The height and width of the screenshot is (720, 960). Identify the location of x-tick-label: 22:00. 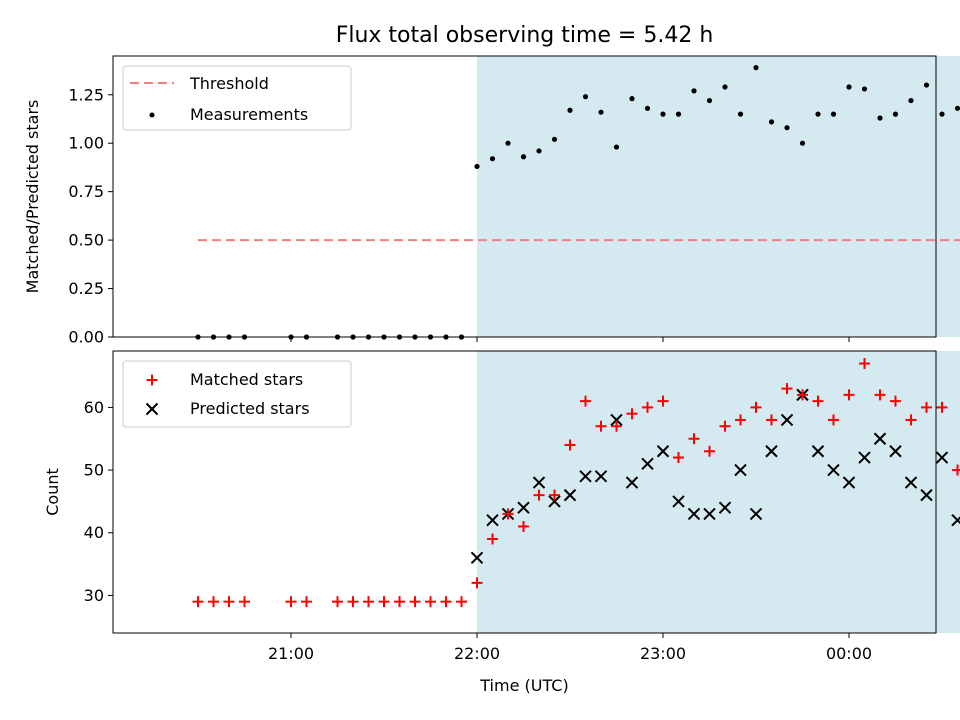
(477, 653).